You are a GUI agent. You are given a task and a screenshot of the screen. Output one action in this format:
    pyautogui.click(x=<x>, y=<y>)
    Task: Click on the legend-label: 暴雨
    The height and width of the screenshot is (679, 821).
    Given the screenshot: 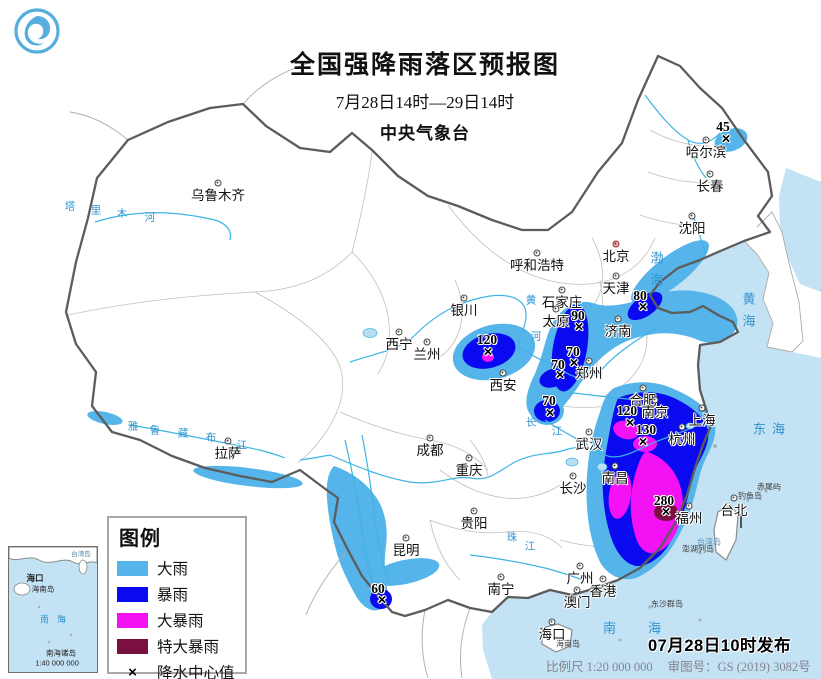 What is the action you would take?
    pyautogui.click(x=173, y=595)
    